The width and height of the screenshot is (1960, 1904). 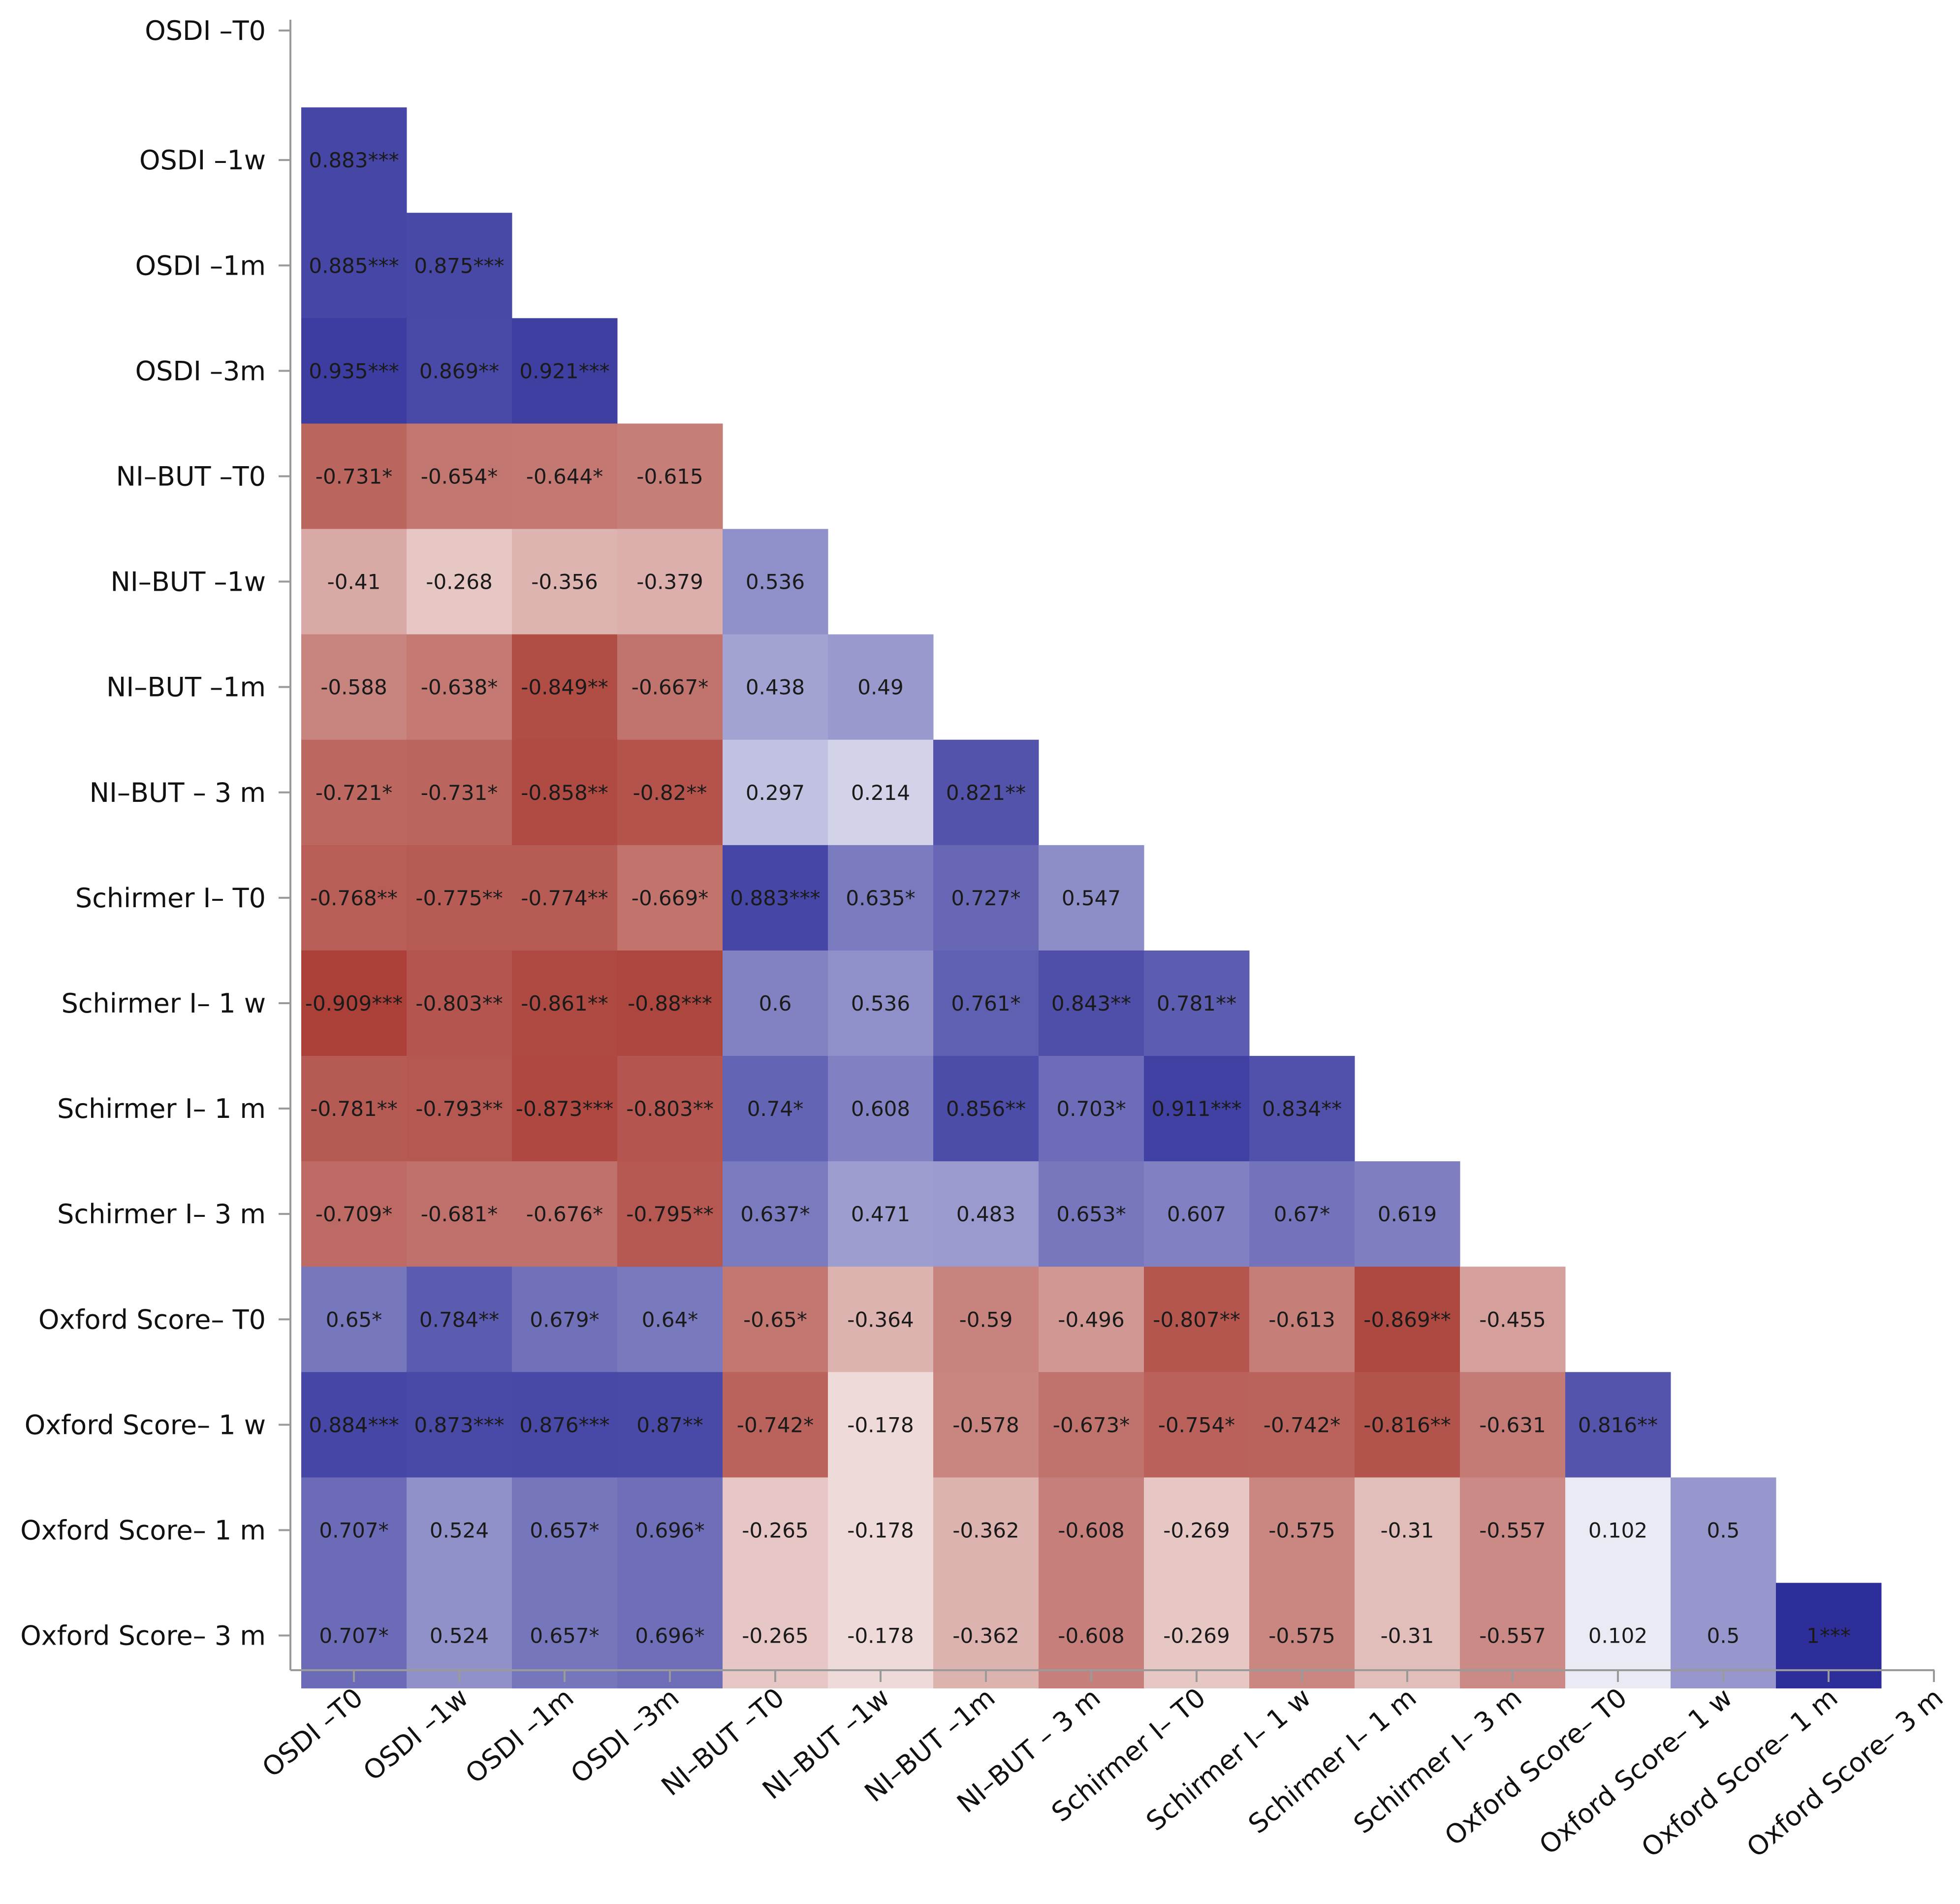 I want to click on heatmap-cell-r9-c0, so click(x=354, y=1003).